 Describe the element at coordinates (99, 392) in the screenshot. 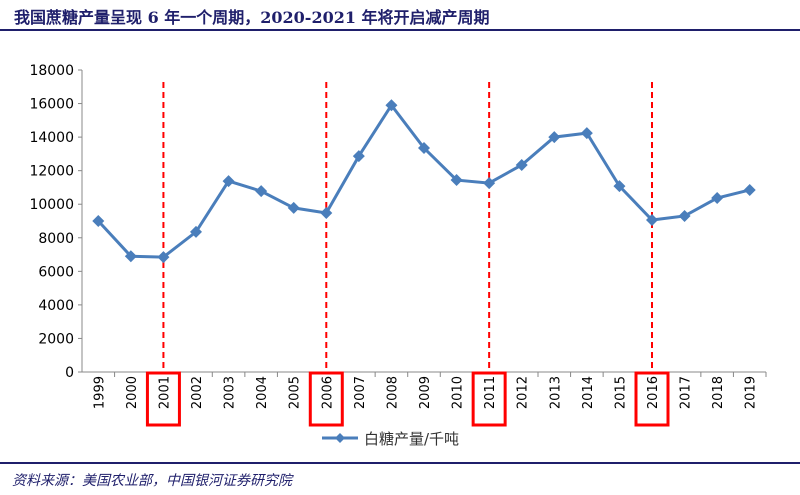

I see `x-tick-label: 1999` at that location.